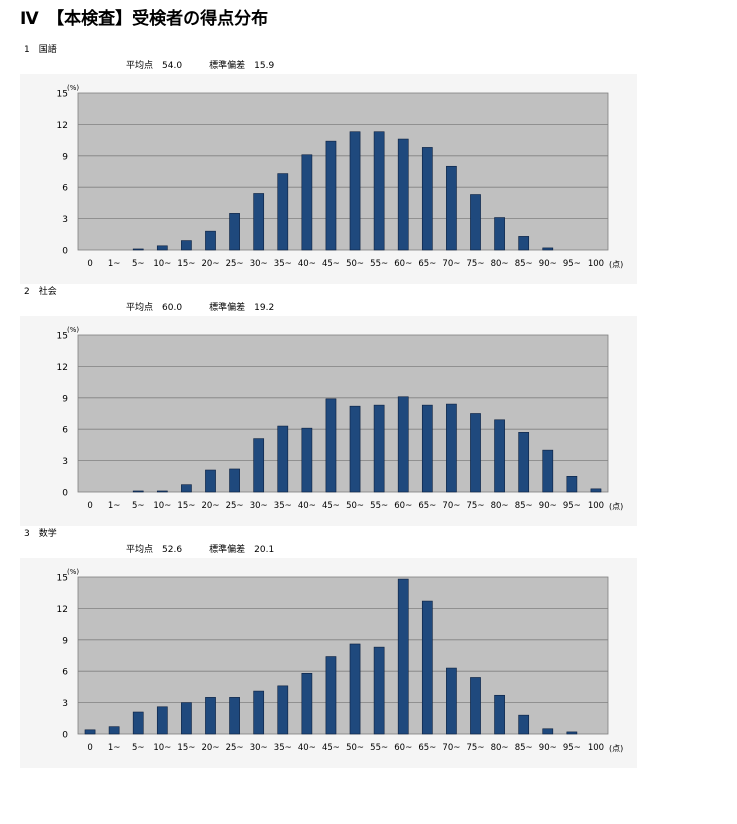  I want to click on page-title: Ⅳ 【本検査】受検者の得点分布, so click(144, 19).